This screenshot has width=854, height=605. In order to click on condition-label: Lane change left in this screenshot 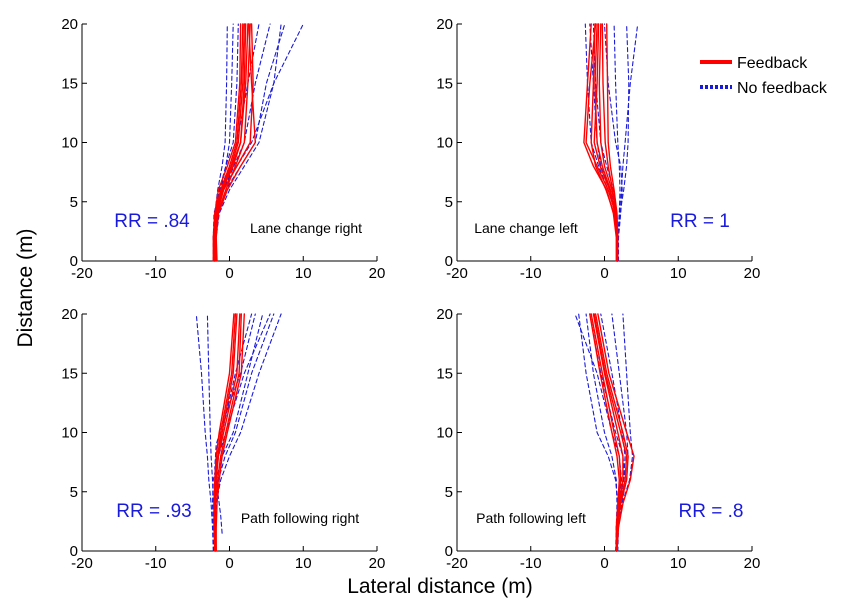, I will do `click(526, 228)`.